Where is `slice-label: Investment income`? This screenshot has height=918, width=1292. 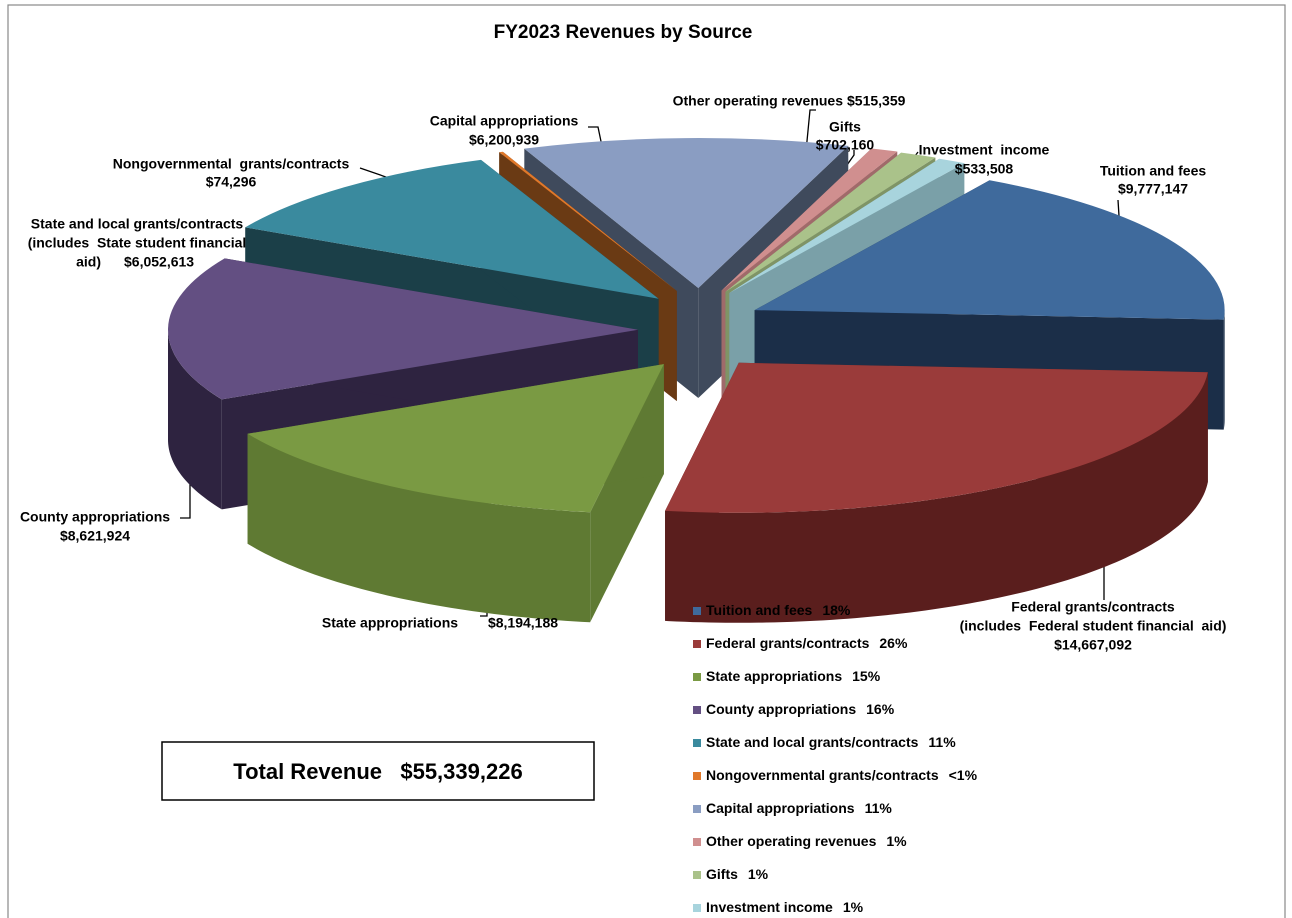
slice-label: Investment income is located at coordinates (984, 150).